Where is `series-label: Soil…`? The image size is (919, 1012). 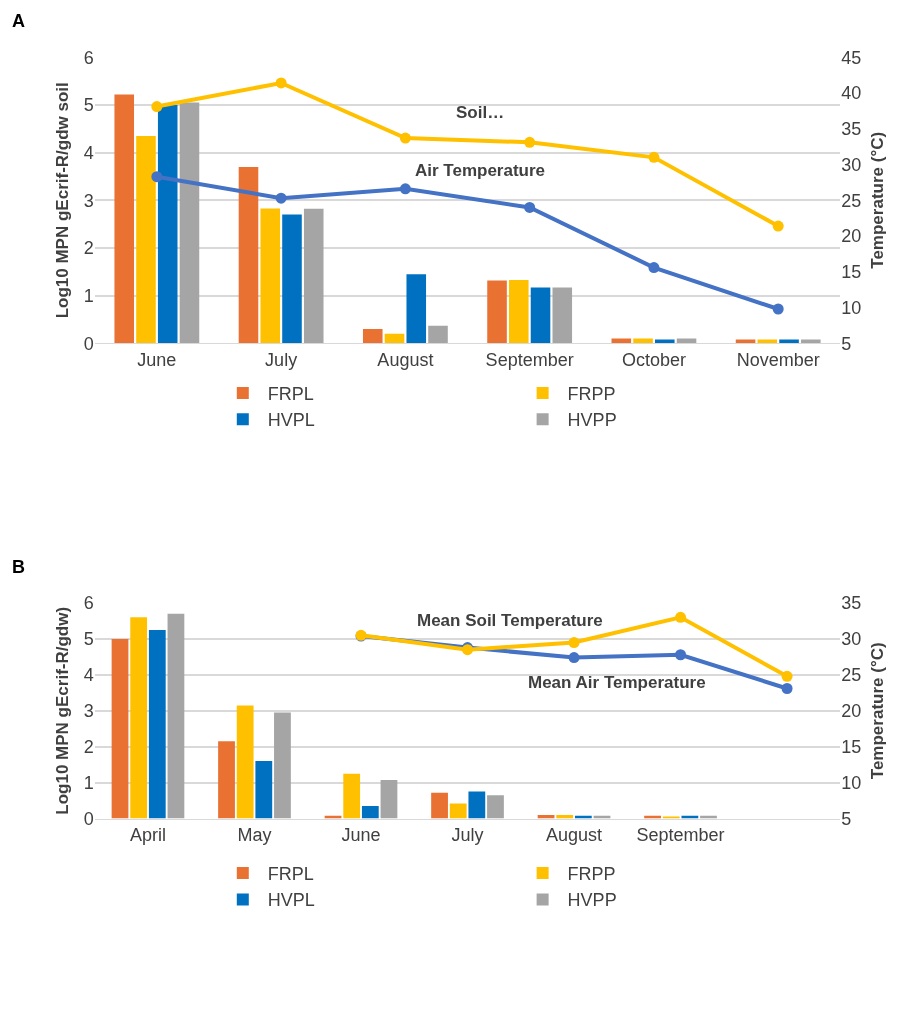 series-label: Soil… is located at coordinates (480, 112).